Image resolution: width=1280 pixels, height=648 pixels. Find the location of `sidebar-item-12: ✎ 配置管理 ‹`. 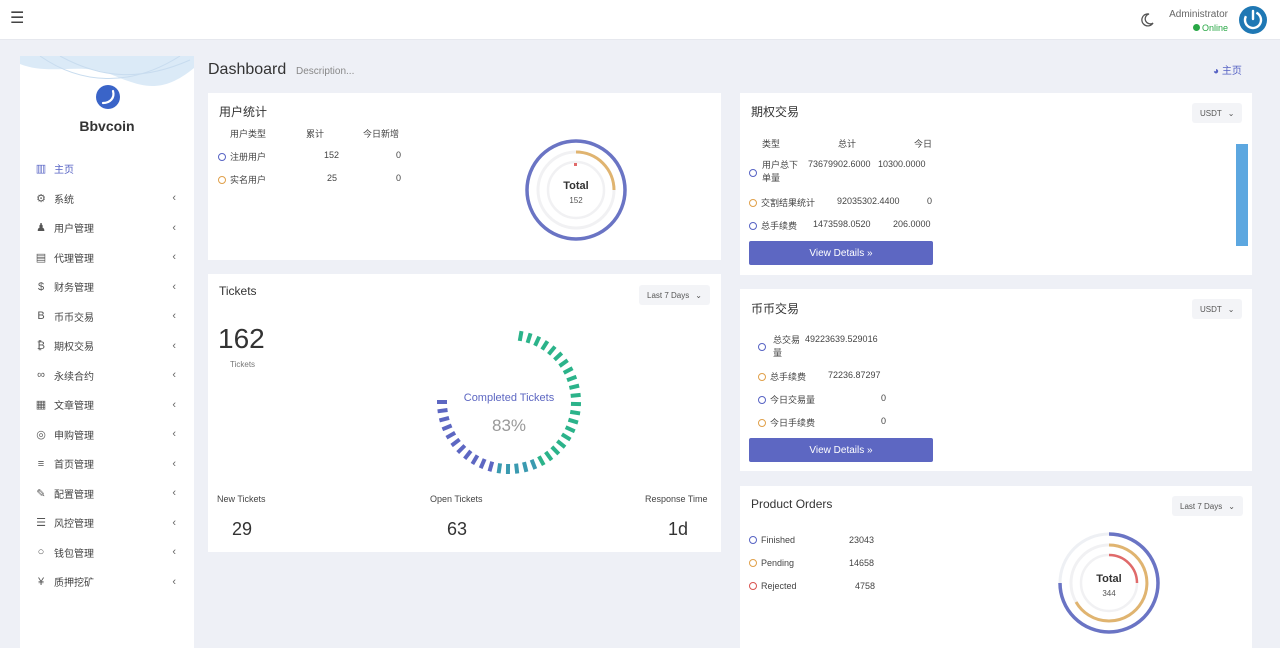

sidebar-item-12: ✎ 配置管理 ‹ is located at coordinates (107, 494).